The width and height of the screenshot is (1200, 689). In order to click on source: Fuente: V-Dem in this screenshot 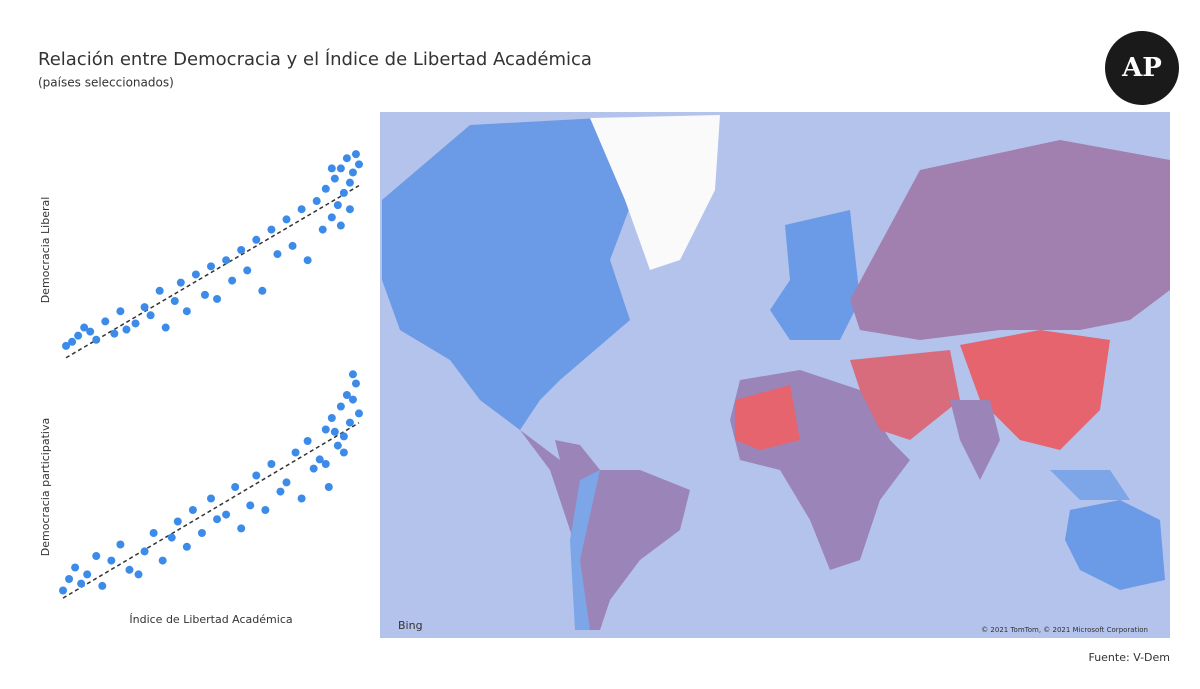, I will do `click(1129, 657)`.